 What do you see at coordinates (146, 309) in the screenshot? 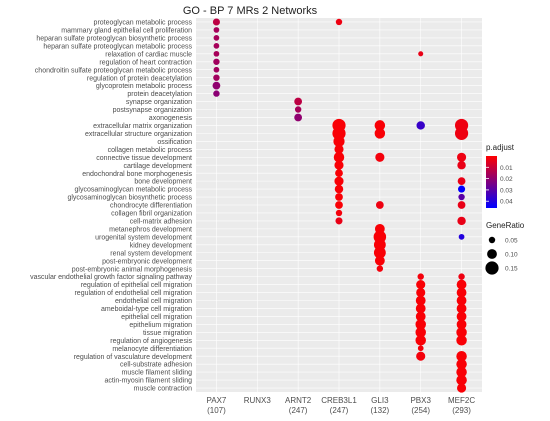
I see `term-label: ameboidal-type cell migration` at bounding box center [146, 309].